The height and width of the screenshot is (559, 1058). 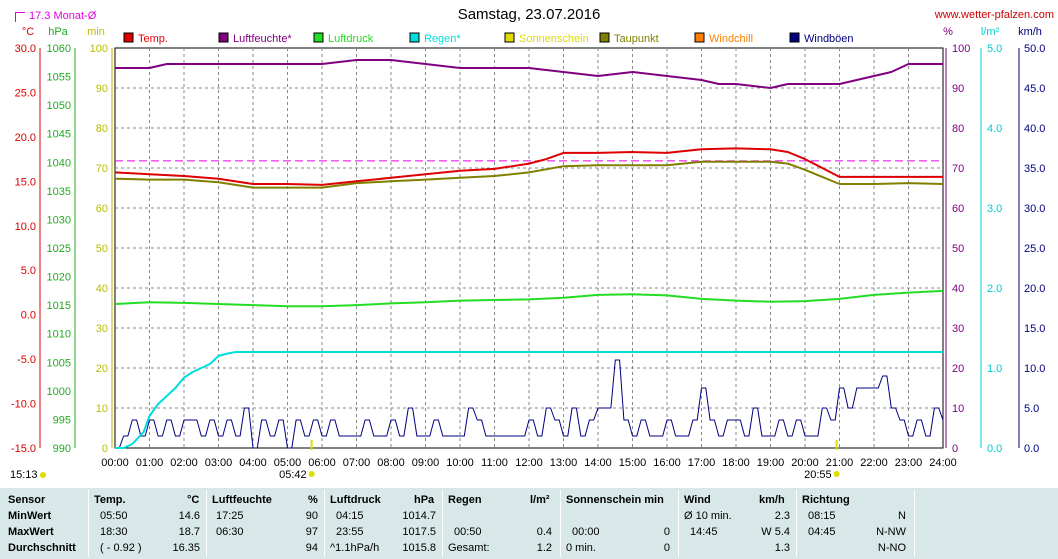 What do you see at coordinates (958, 289) in the screenshot?
I see `humidity-tick-label: 40` at bounding box center [958, 289].